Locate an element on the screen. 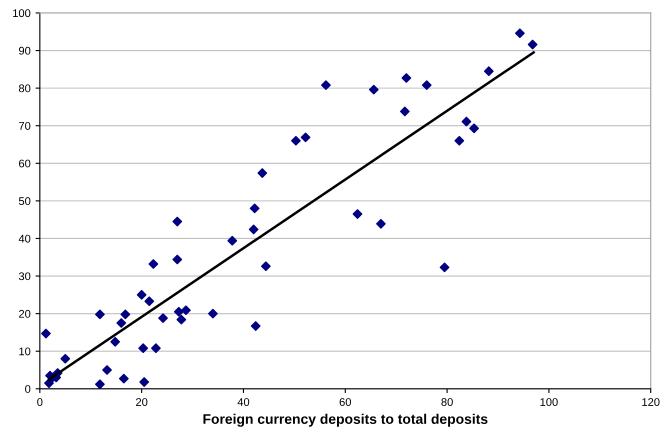 The image size is (664, 432). y-tick-label: 10 is located at coordinates (24, 351).